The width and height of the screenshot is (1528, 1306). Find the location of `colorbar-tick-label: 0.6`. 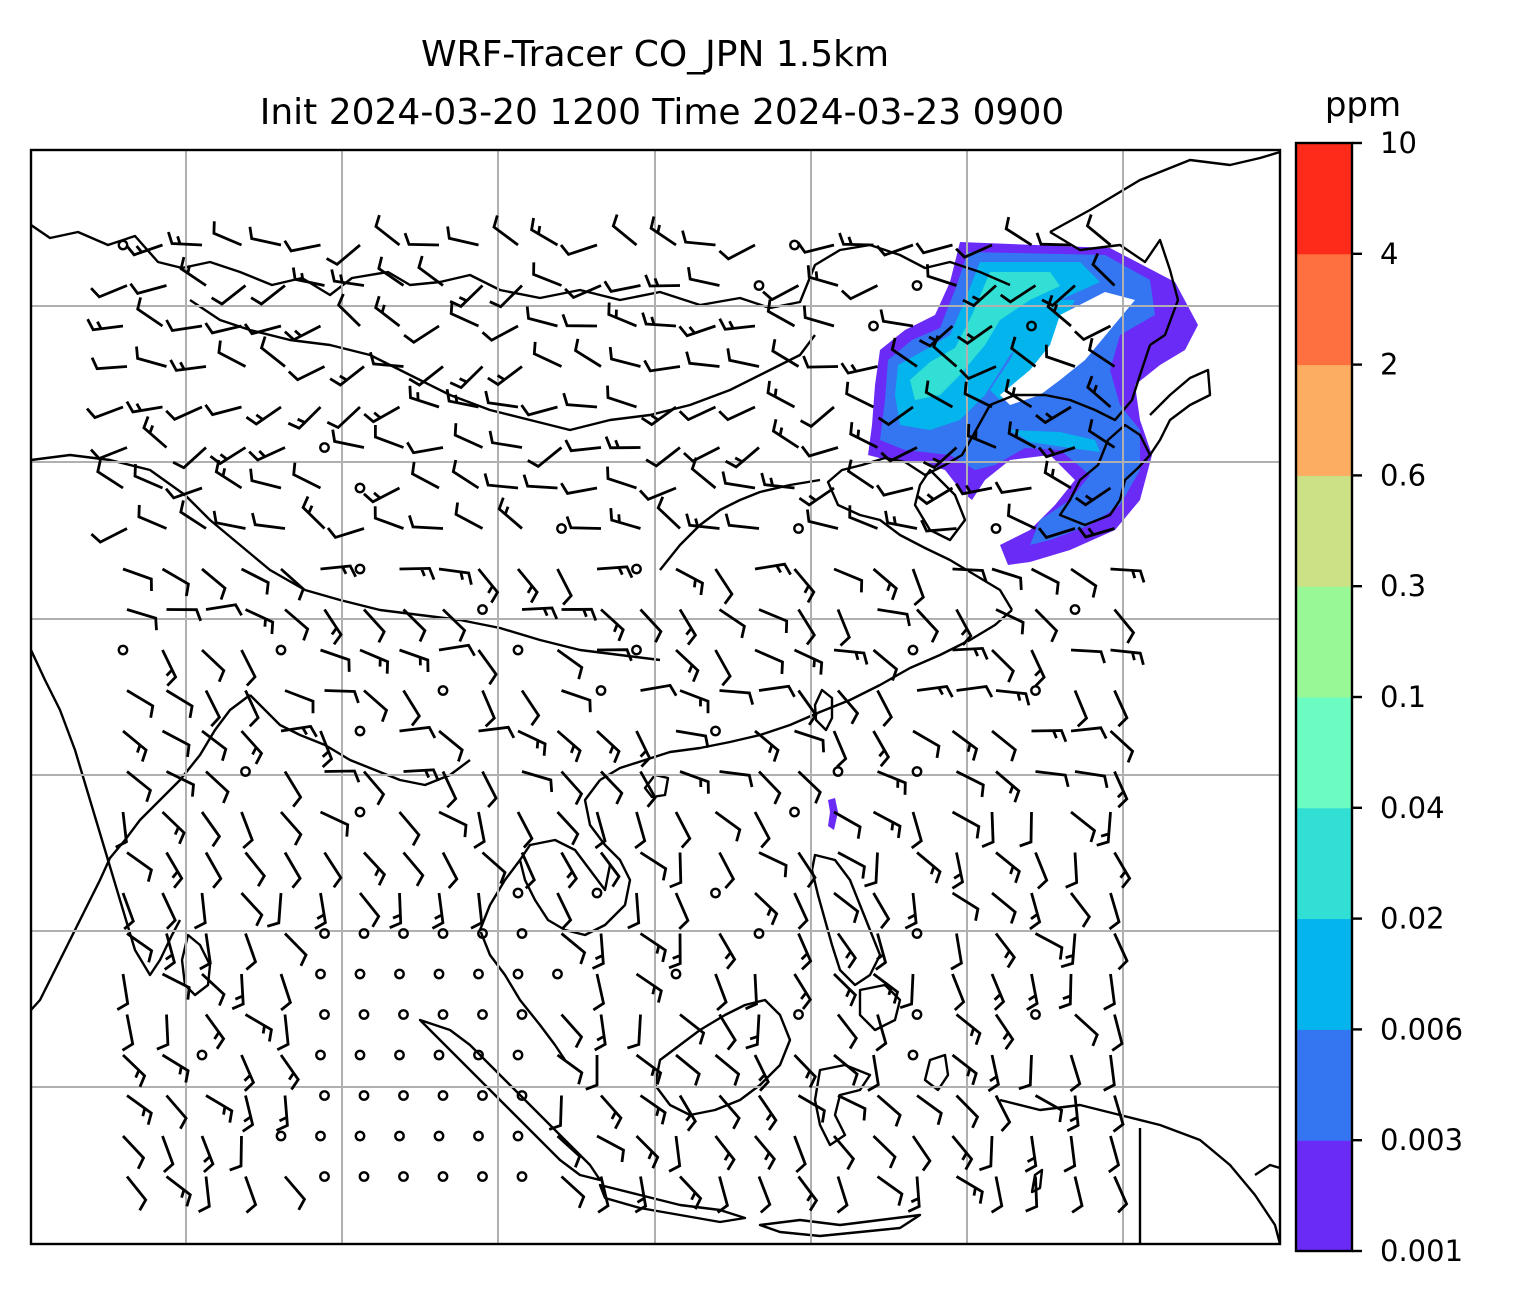

colorbar-tick-label: 0.6 is located at coordinates (1403, 475).